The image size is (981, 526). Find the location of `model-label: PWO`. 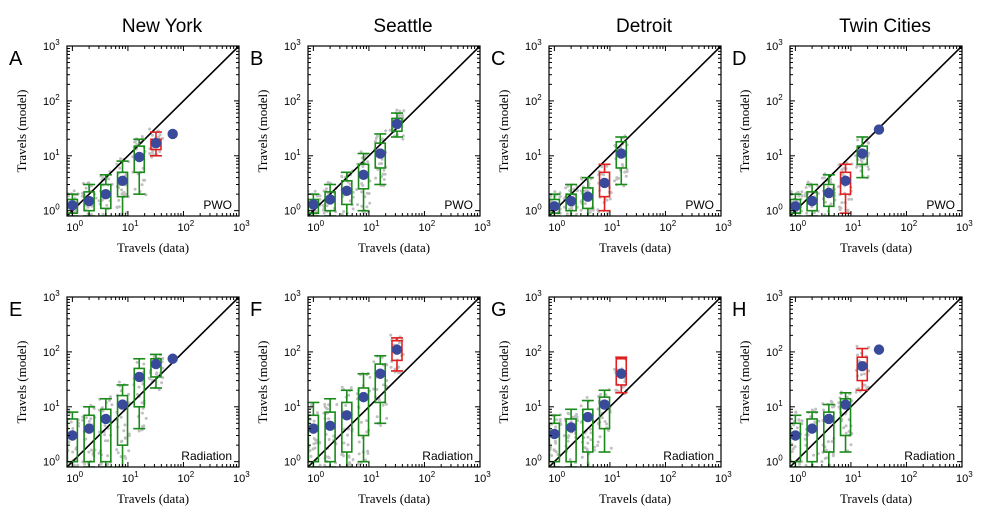

model-label: PWO is located at coordinates (217, 205).